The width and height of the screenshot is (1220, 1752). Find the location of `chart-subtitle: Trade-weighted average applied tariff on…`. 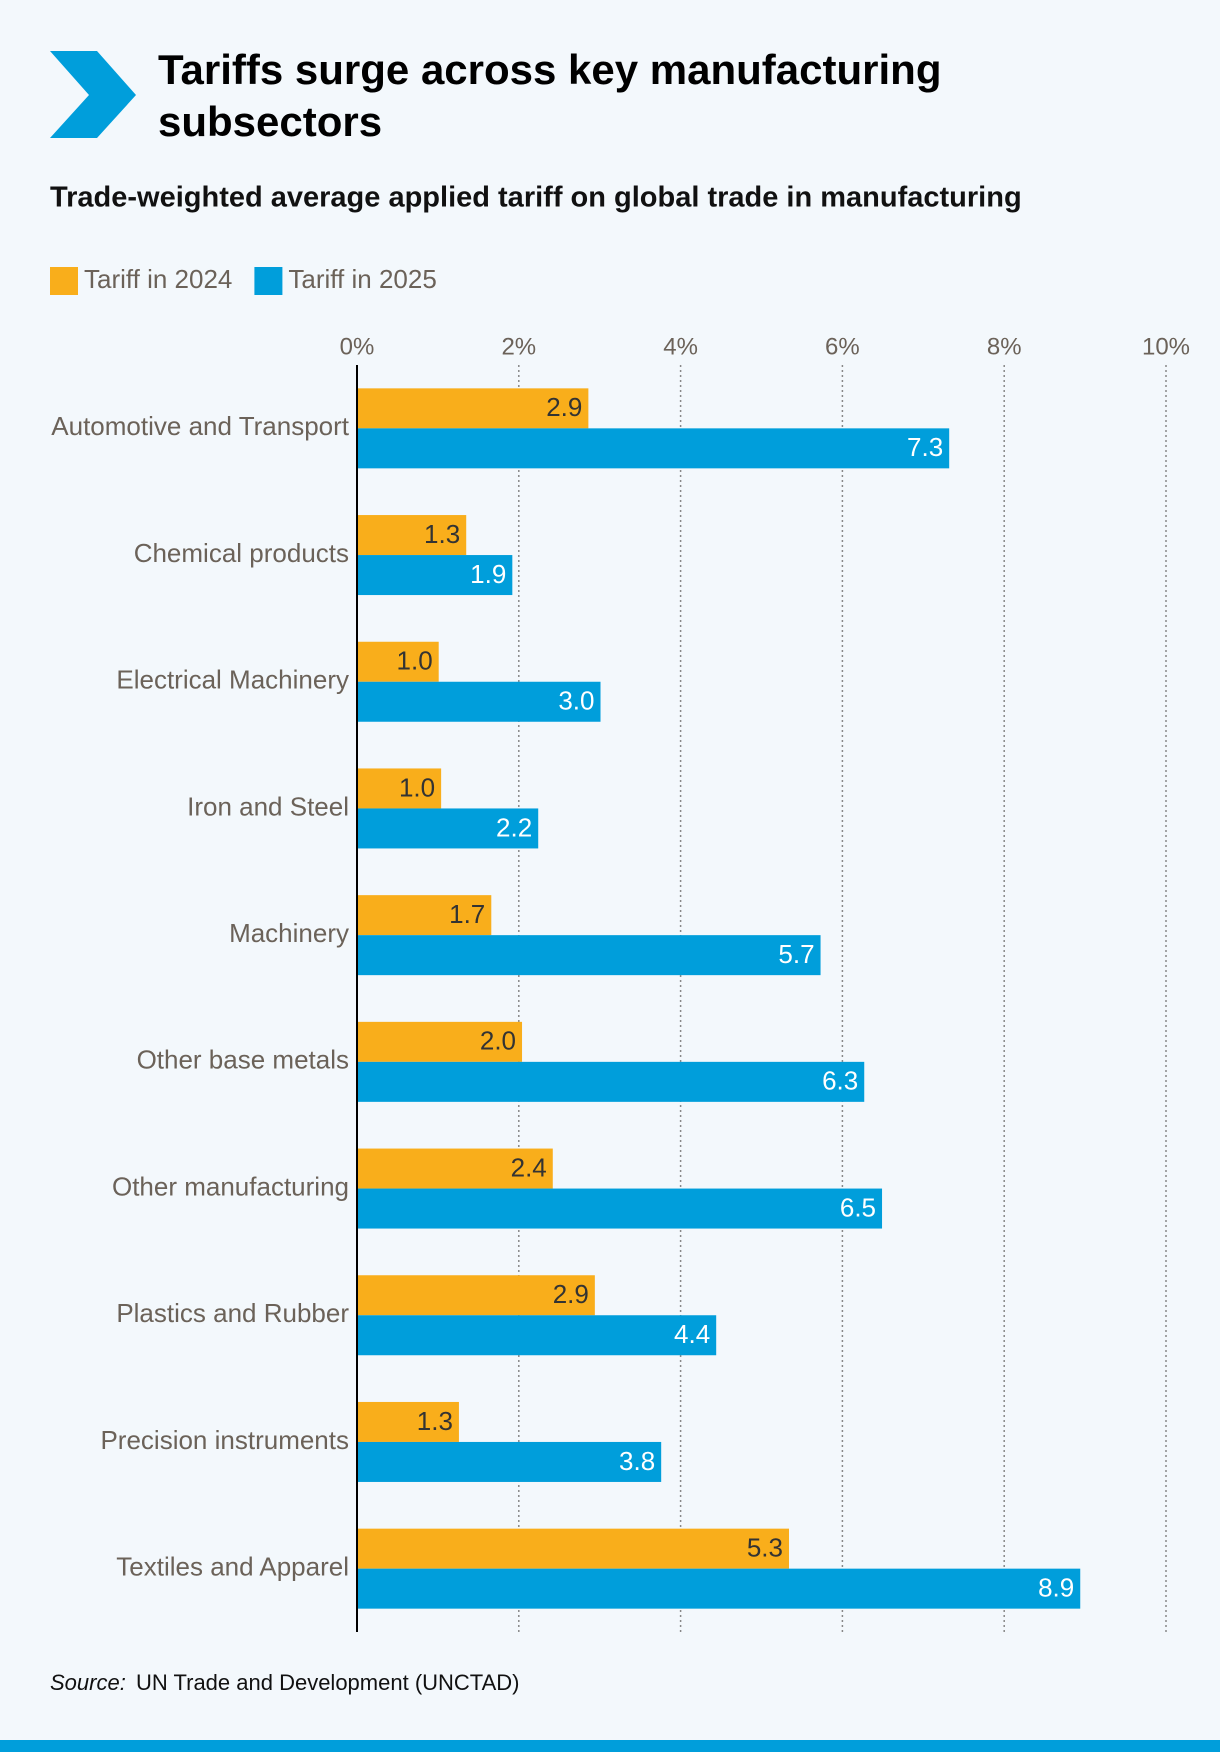

chart-subtitle: Trade-weighted average applied tariff on… is located at coordinates (536, 198).